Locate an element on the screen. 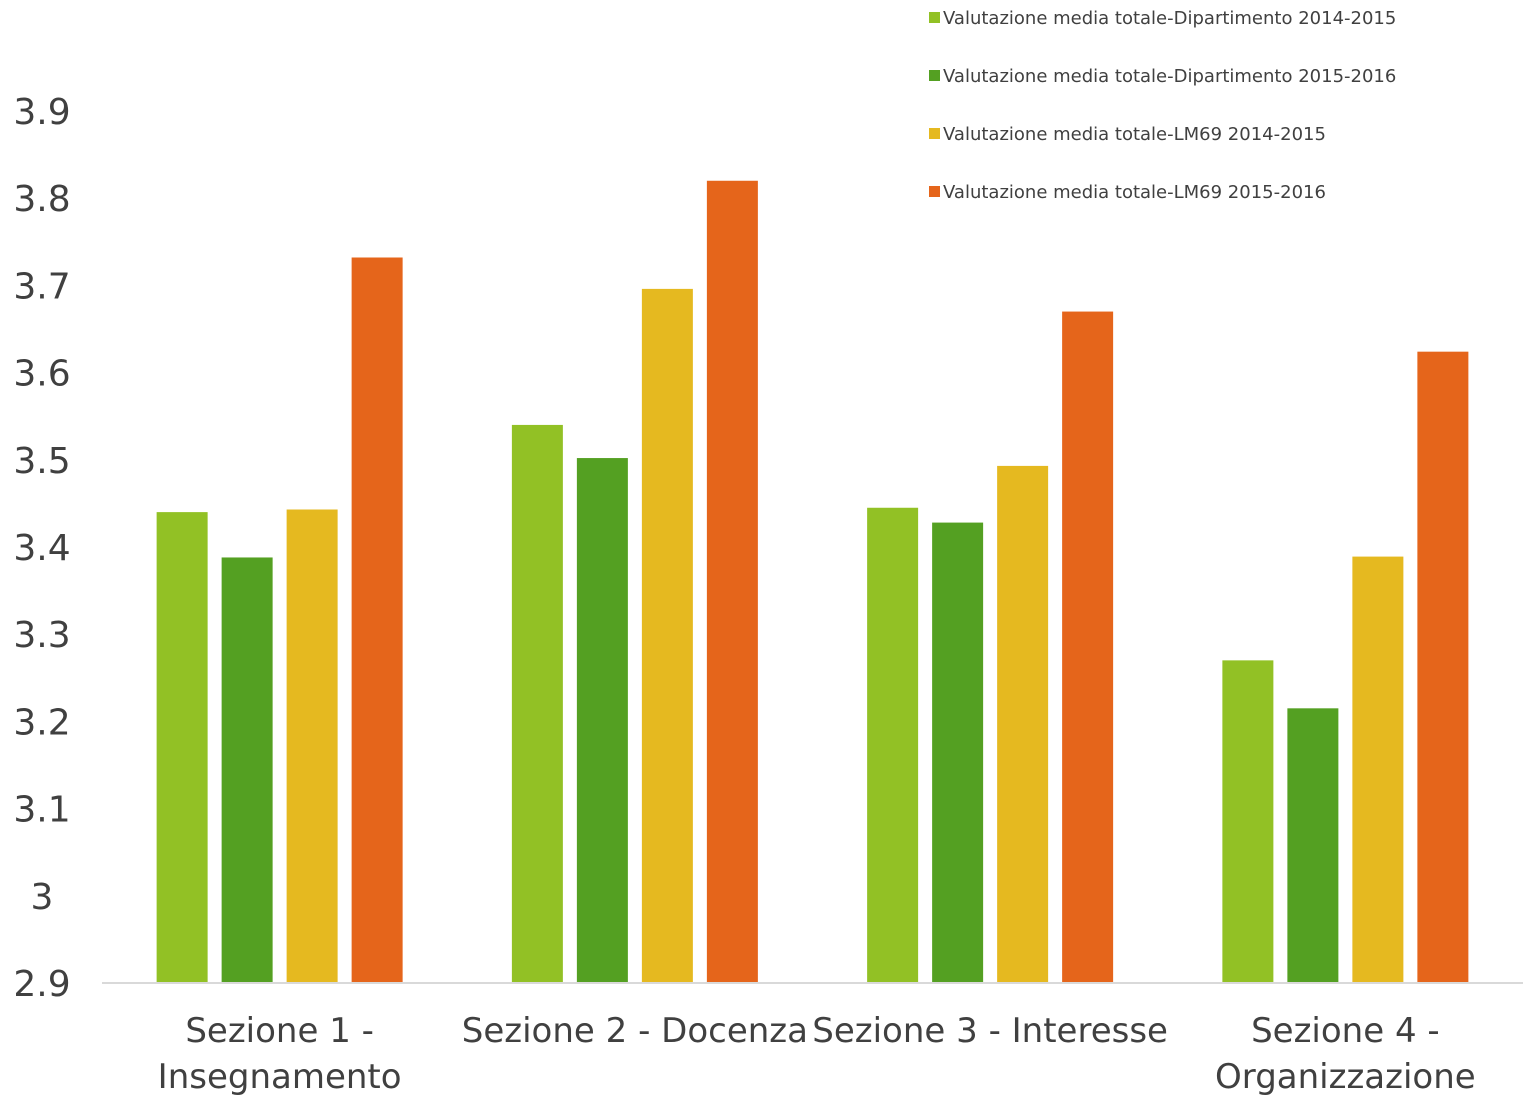  y-tick-label: 3.7 is located at coordinates (41, 286).